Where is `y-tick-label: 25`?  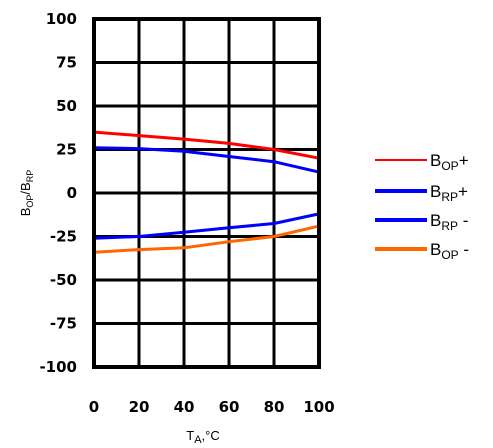
y-tick-label: 25 is located at coordinates (66, 150).